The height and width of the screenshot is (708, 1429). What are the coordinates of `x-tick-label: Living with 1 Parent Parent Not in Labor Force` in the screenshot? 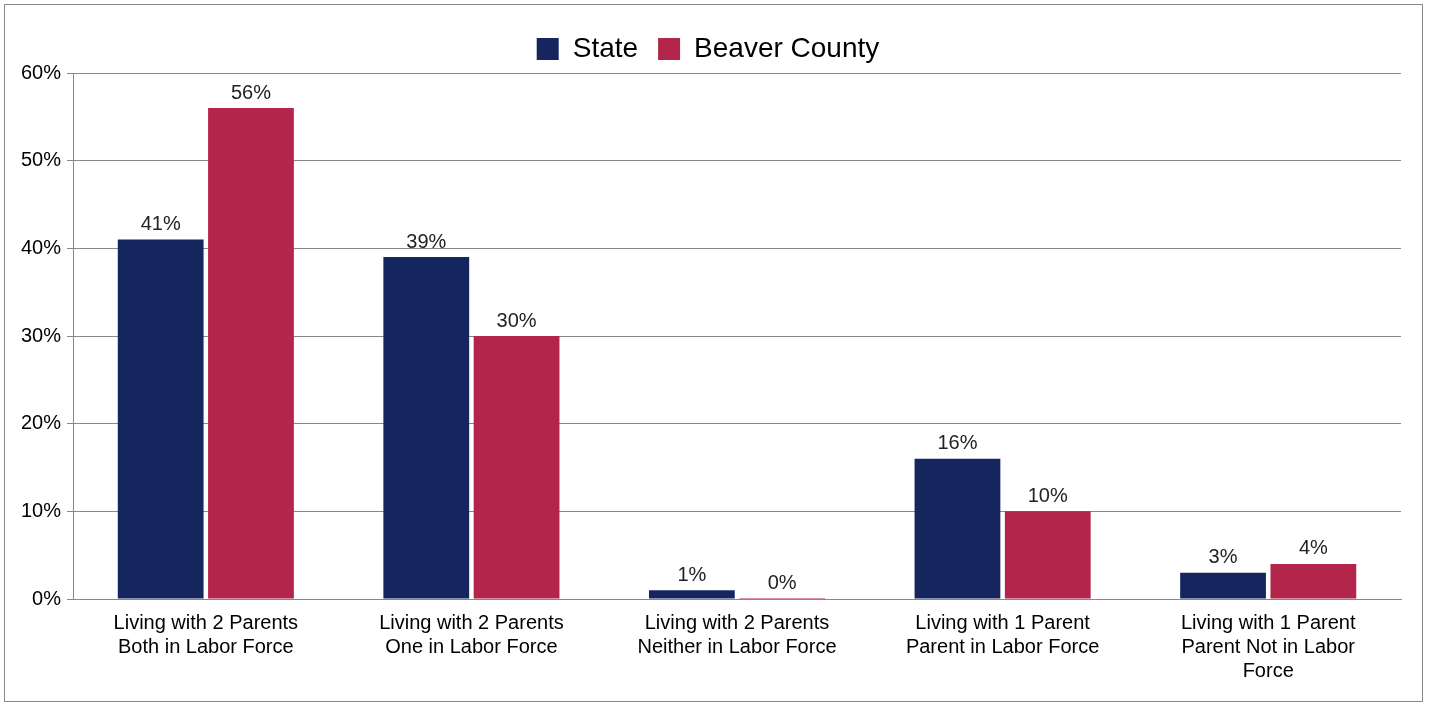 It's located at (1268, 645).